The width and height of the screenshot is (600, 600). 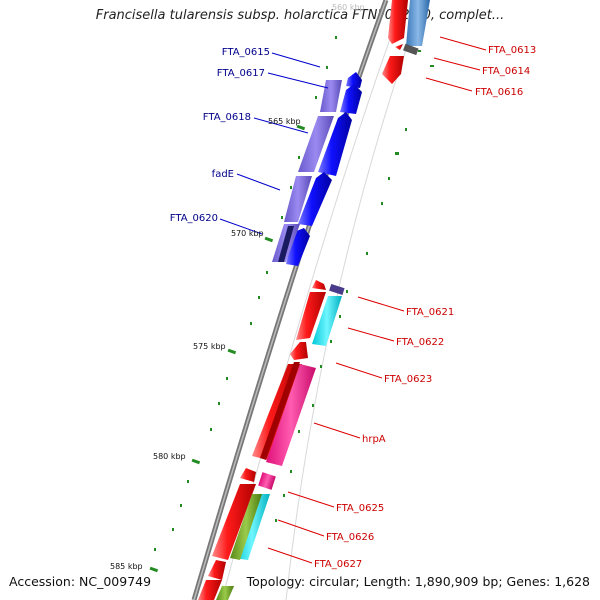 What do you see at coordinates (280, 411) in the screenshot?
I see `gene-hrpA-dark` at bounding box center [280, 411].